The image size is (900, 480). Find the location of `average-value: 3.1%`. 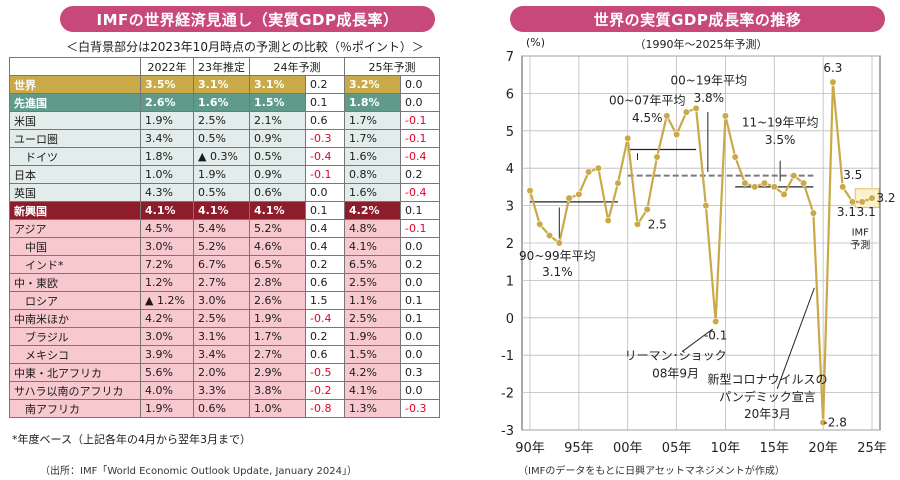

average-value: 3.1% is located at coordinates (557, 272).